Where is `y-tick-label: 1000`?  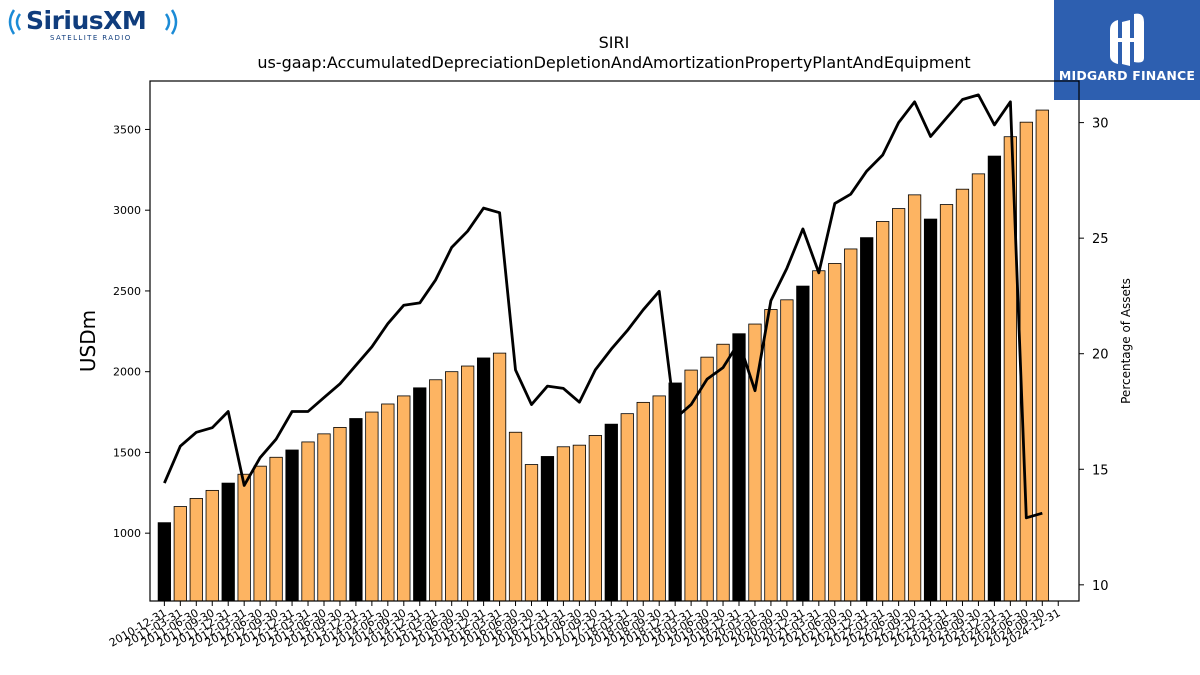 y-tick-label: 1000 is located at coordinates (127, 533).